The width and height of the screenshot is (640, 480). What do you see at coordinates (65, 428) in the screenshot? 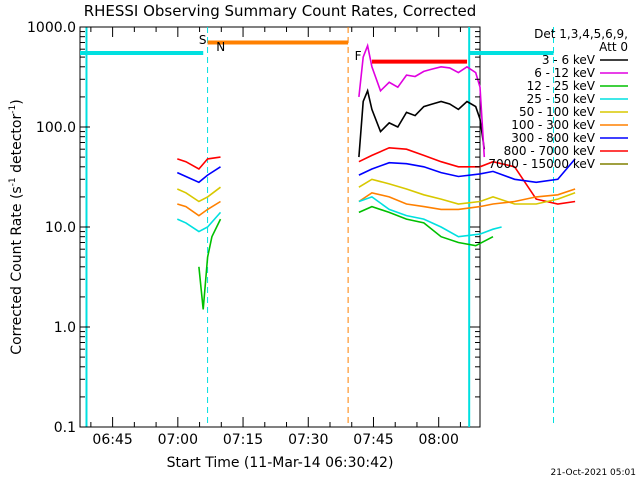
I see `y-tick-label: 0.1` at bounding box center [65, 428].